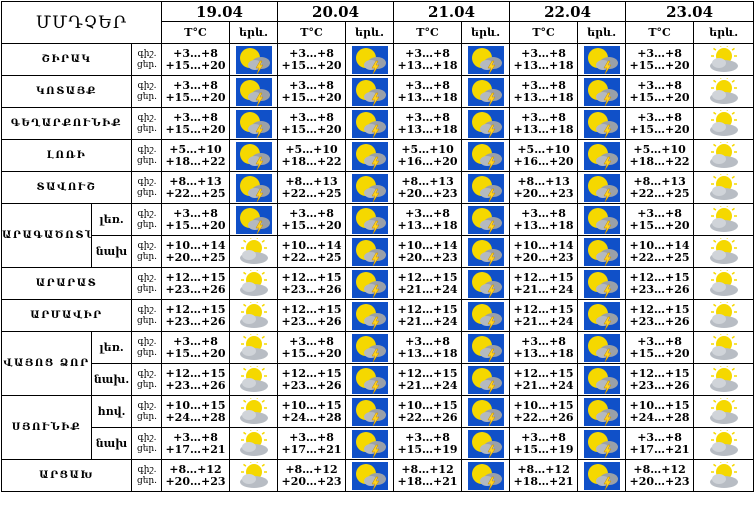 This screenshot has width=754, height=518. Describe the element at coordinates (312, 32) in the screenshot. I see `temp-header: Т°С` at that location.